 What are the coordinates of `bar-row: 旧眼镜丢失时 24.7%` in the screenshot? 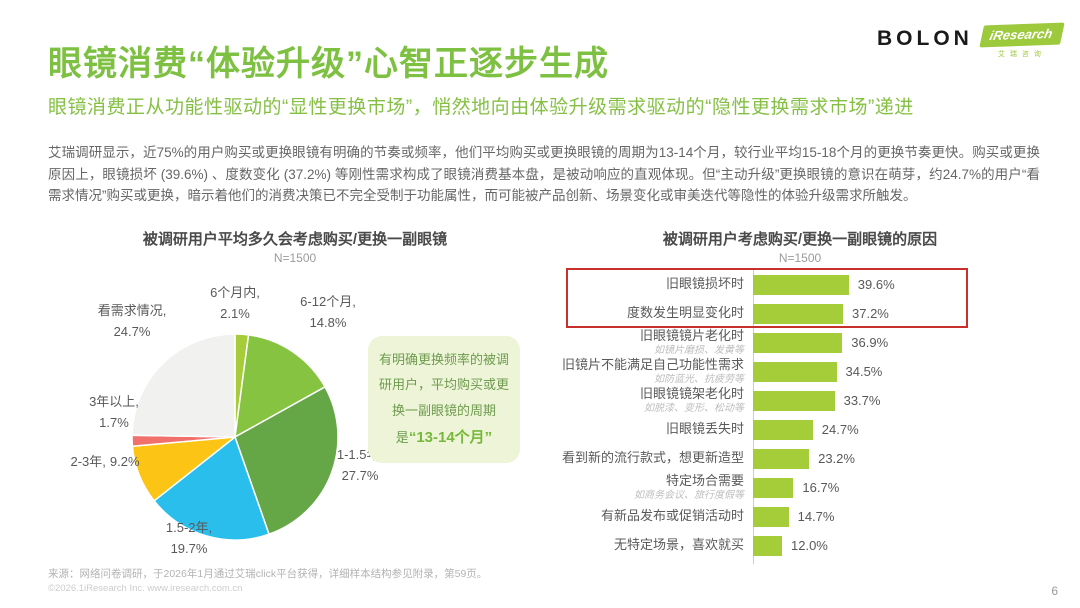 It's located at (805, 429).